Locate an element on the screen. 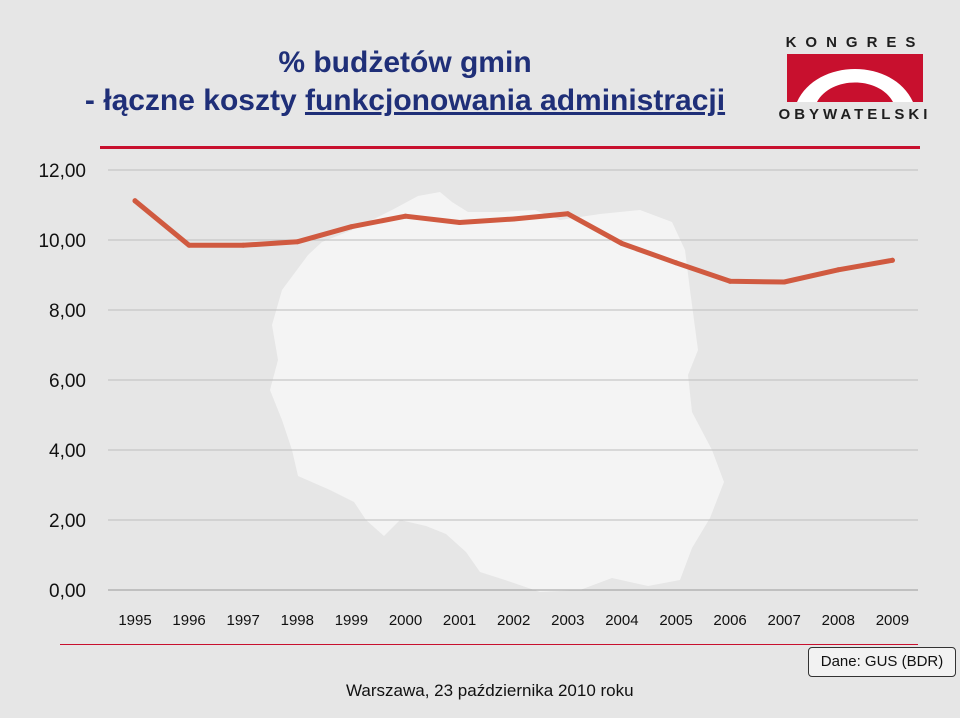 Image resolution: width=960 pixels, height=718 pixels. x-tick-label: 1995 is located at coordinates (134, 620).